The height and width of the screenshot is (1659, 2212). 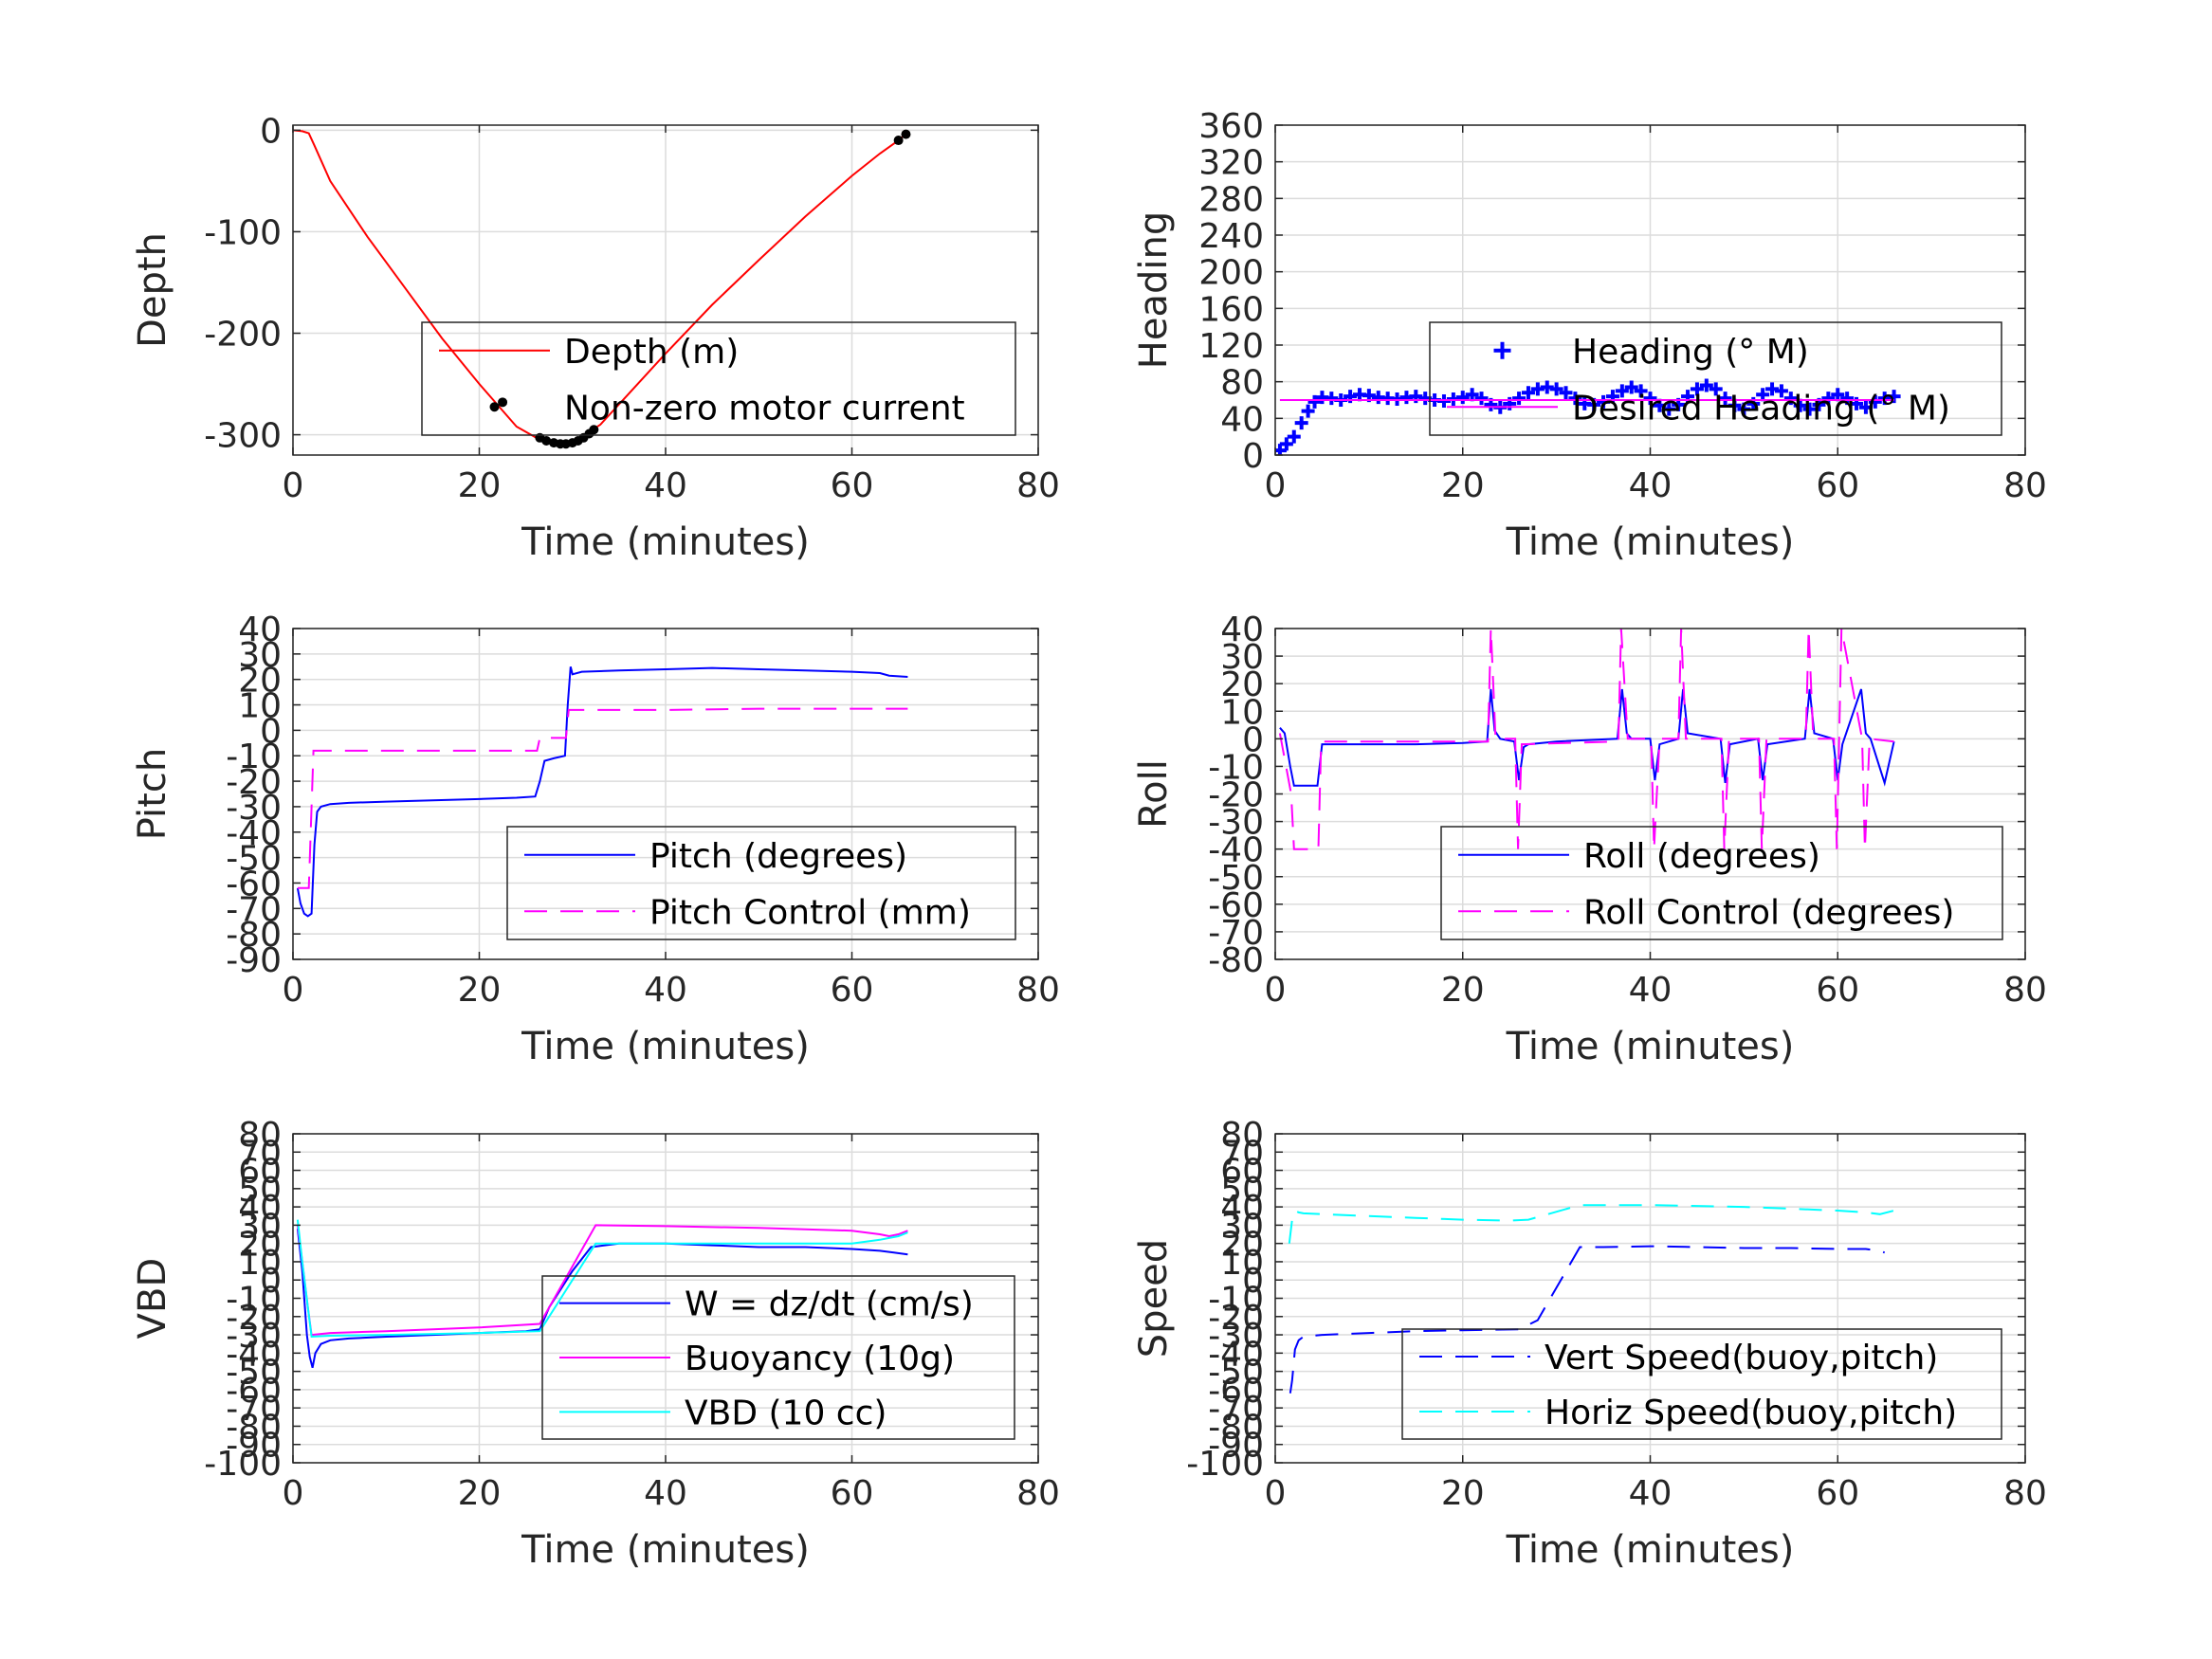 What do you see at coordinates (1231, 346) in the screenshot?
I see `y-tick-label: 120` at bounding box center [1231, 346].